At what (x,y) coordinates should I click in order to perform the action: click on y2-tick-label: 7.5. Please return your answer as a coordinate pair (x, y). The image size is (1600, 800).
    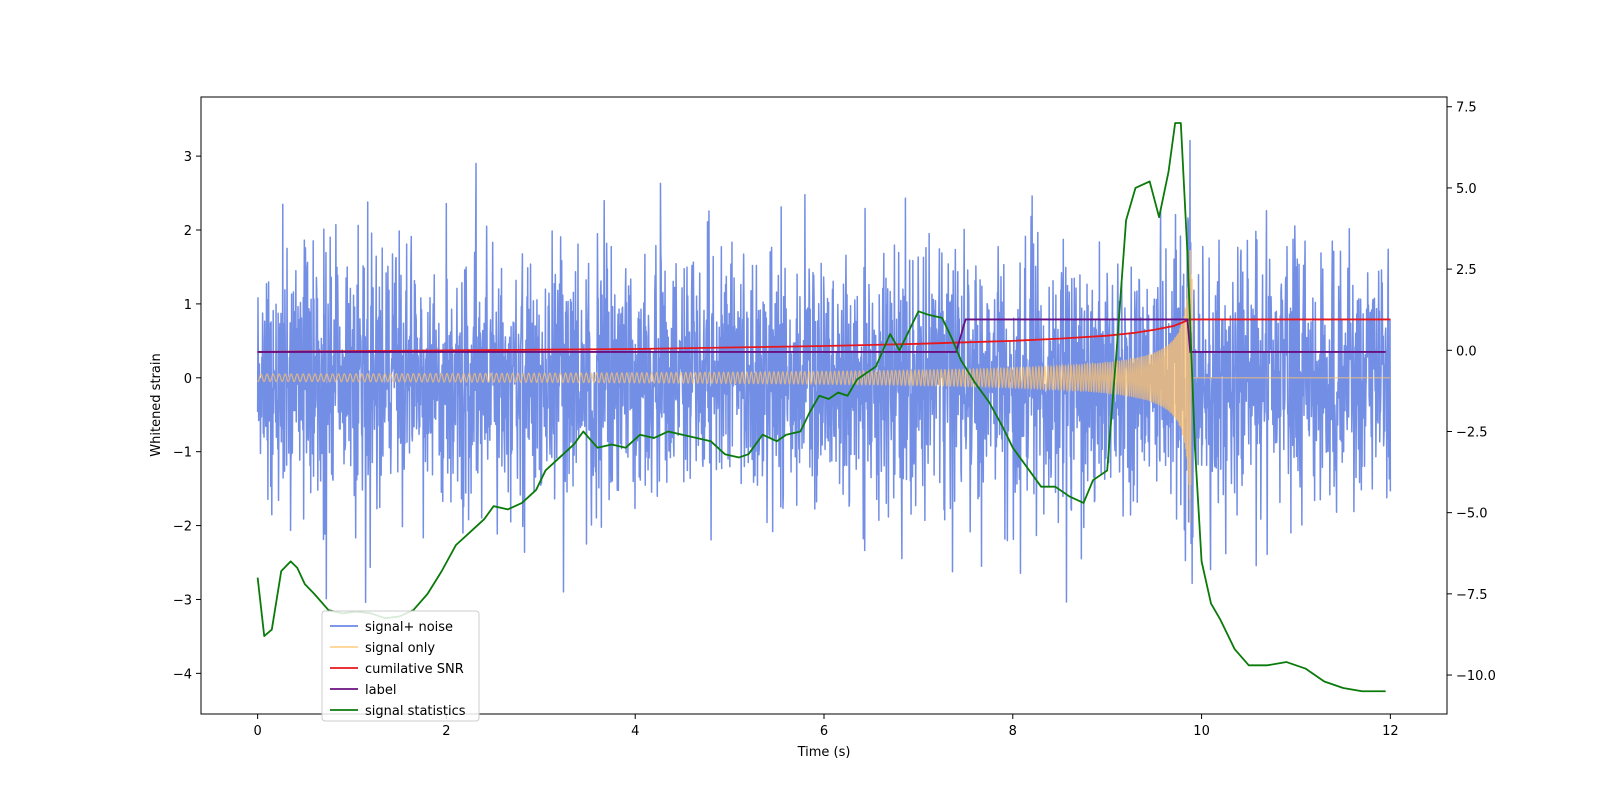
    Looking at the image, I should click on (1466, 108).